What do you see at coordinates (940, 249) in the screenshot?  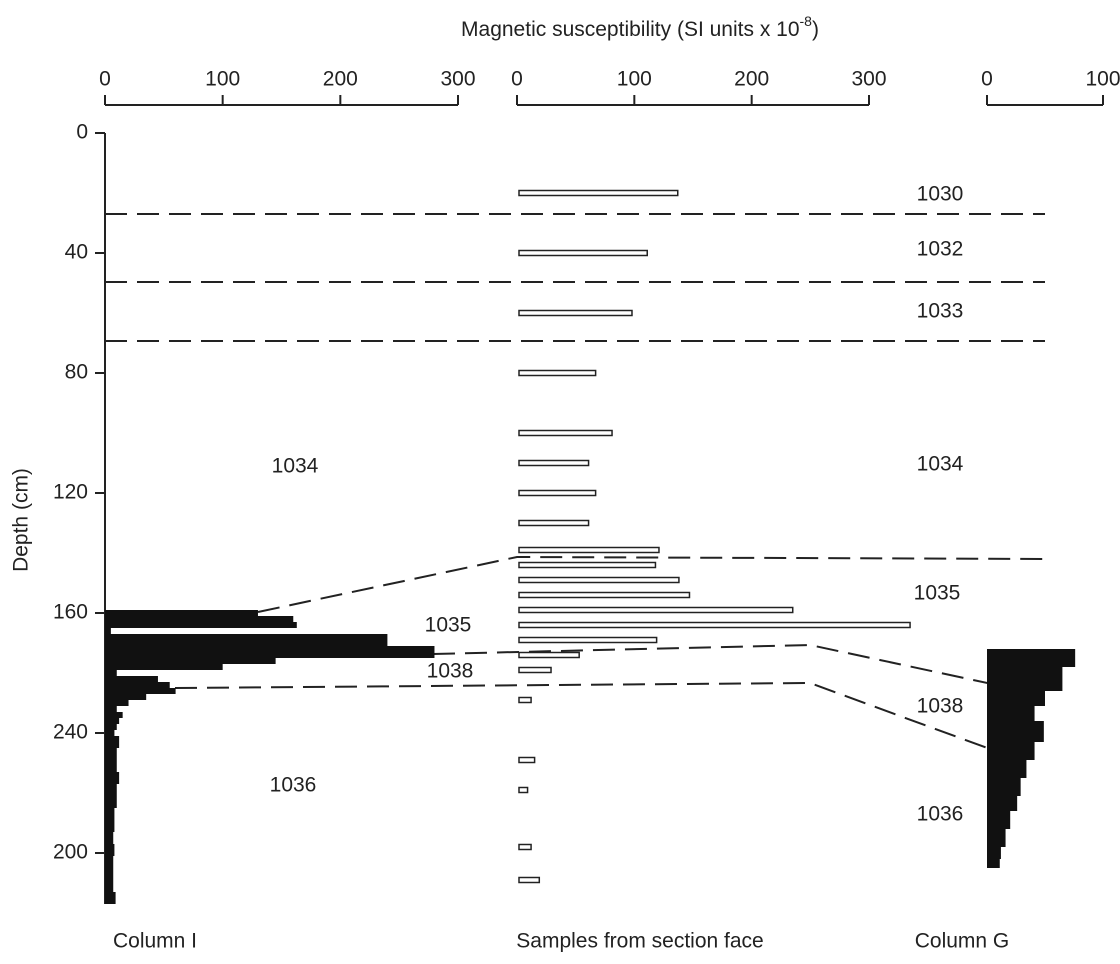 I see `unit-label: 1032` at bounding box center [940, 249].